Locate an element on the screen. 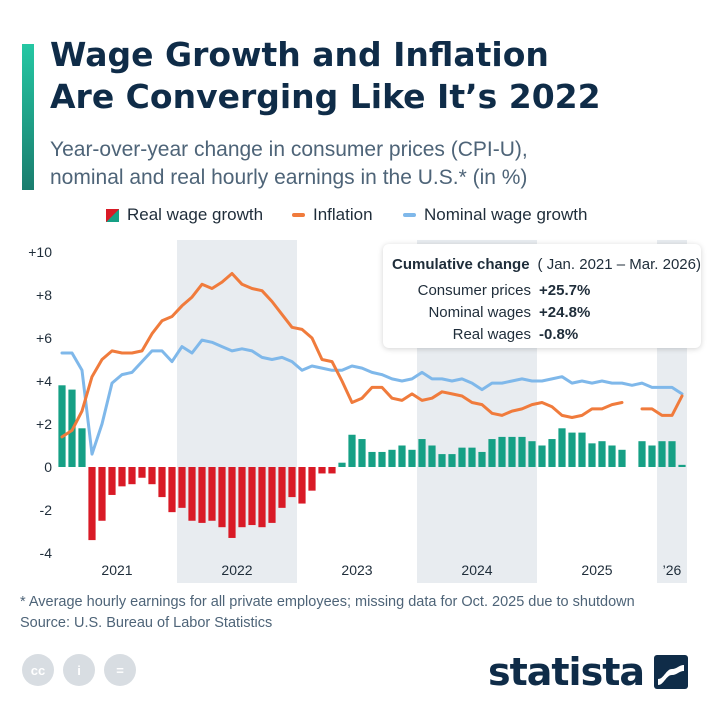  brand-wordmark: statista is located at coordinates (566, 672).